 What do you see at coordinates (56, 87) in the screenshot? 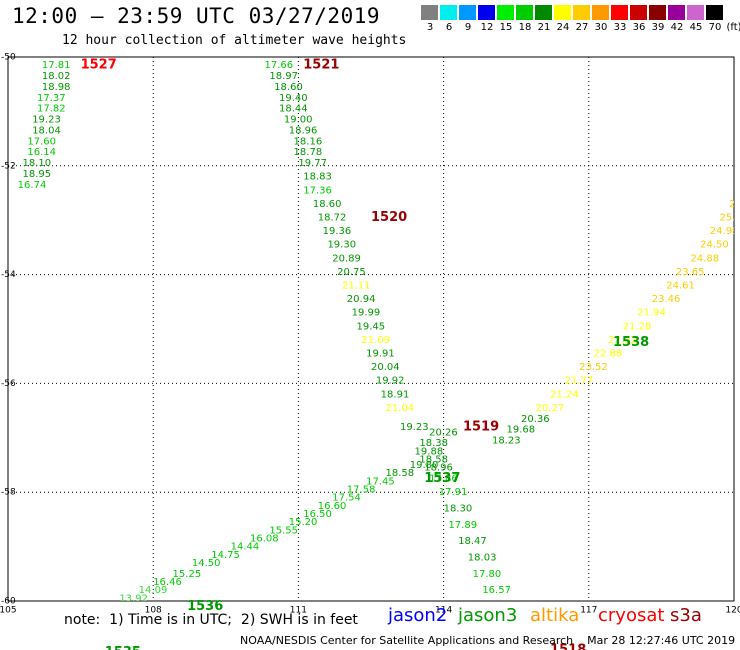
I see `swh-value: 18.98` at bounding box center [56, 87].